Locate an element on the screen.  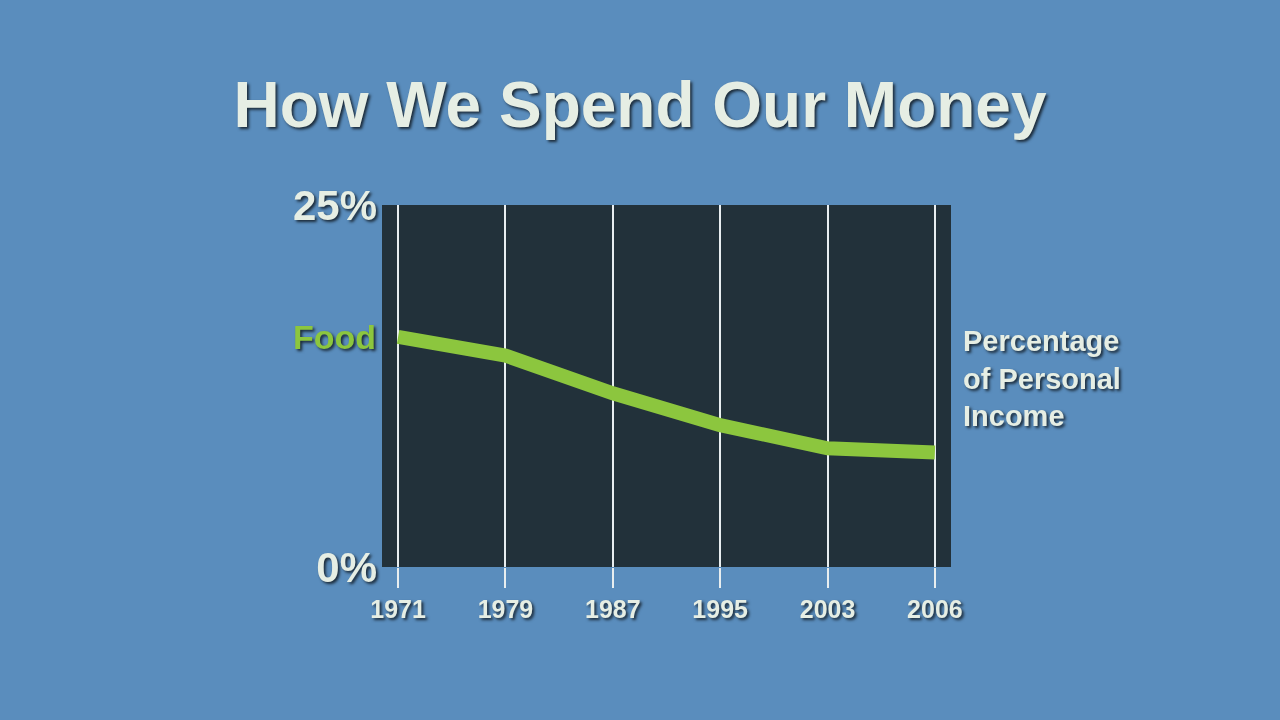
x-tick-label: 1987 is located at coordinates (613, 609).